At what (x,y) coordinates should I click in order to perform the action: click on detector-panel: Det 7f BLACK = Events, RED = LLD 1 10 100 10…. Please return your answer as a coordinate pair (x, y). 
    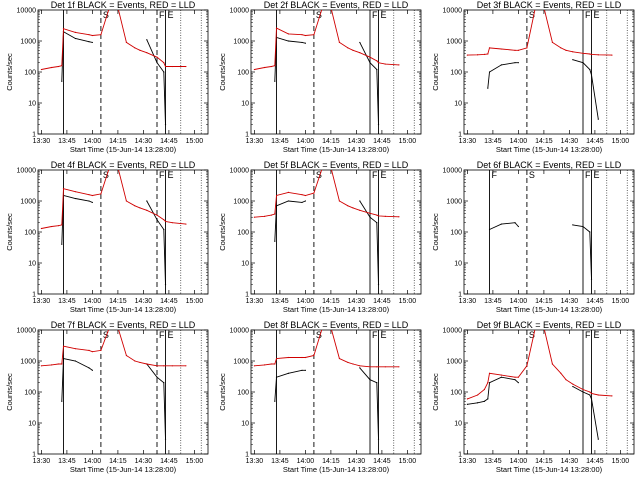
    Looking at the image, I should click on (106, 400).